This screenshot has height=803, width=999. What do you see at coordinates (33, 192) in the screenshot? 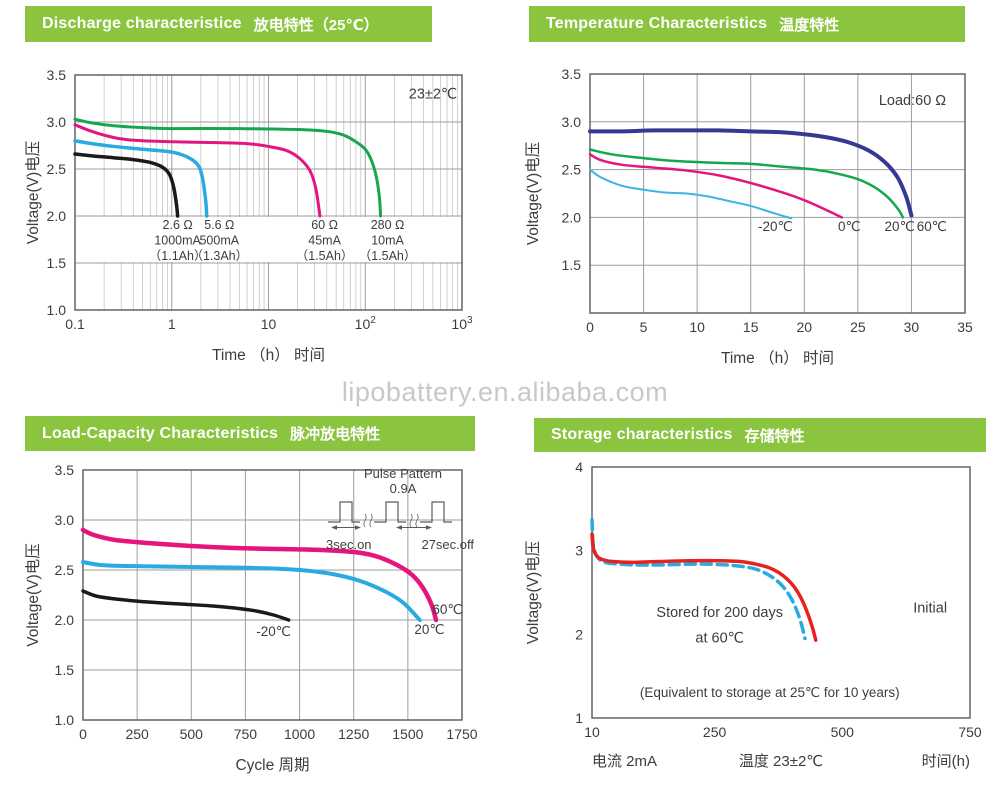
I see `discharge-y-axis-label: Voltage(V)电压` at bounding box center [33, 192].